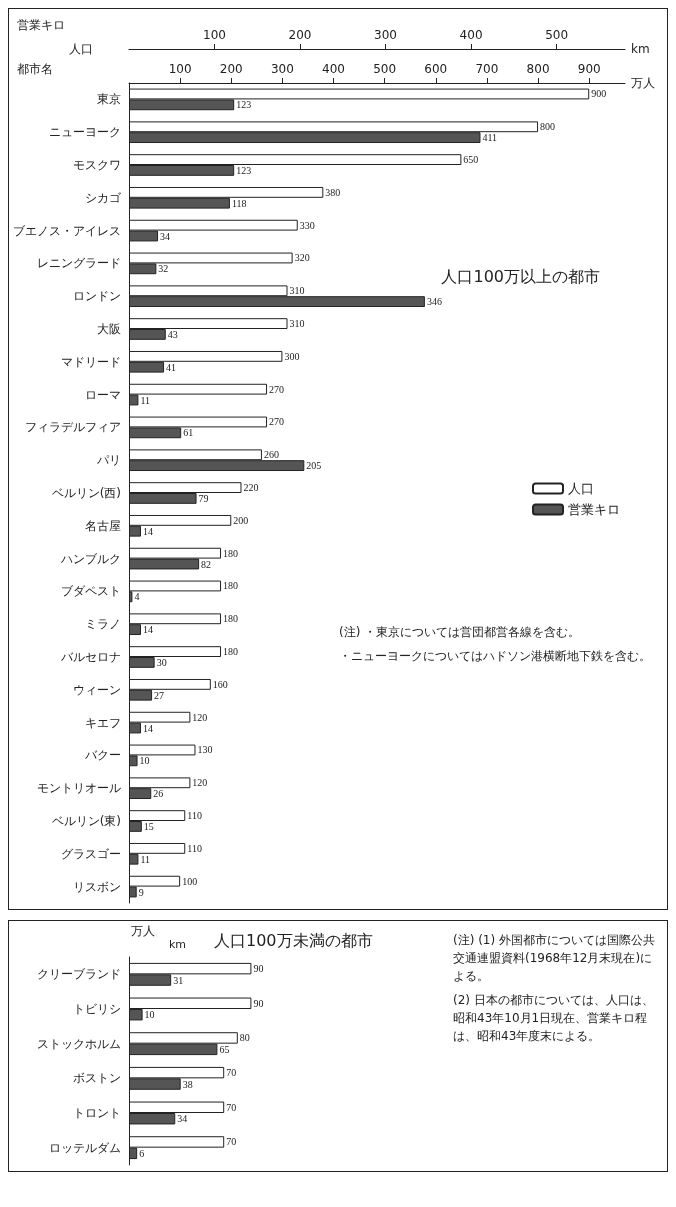 The height and width of the screenshot is (1207, 676). What do you see at coordinates (224, 1049) in the screenshot?
I see `data-label: 65` at bounding box center [224, 1049].